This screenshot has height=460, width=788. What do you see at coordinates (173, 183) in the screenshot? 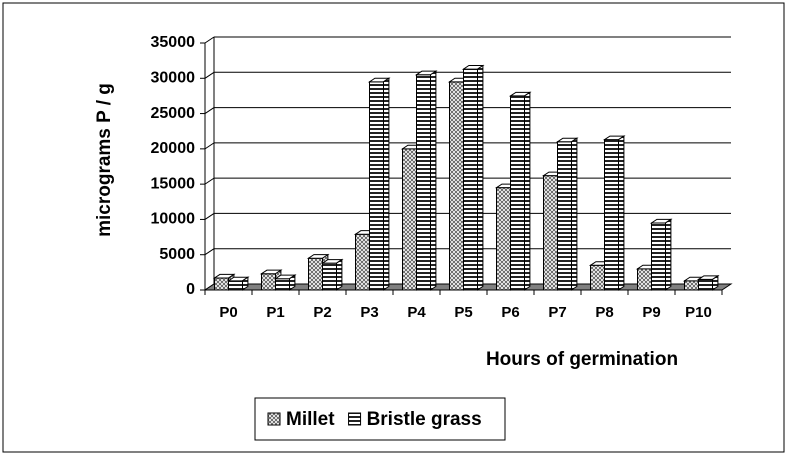
I see `y-tick-label: 15000` at bounding box center [173, 183].